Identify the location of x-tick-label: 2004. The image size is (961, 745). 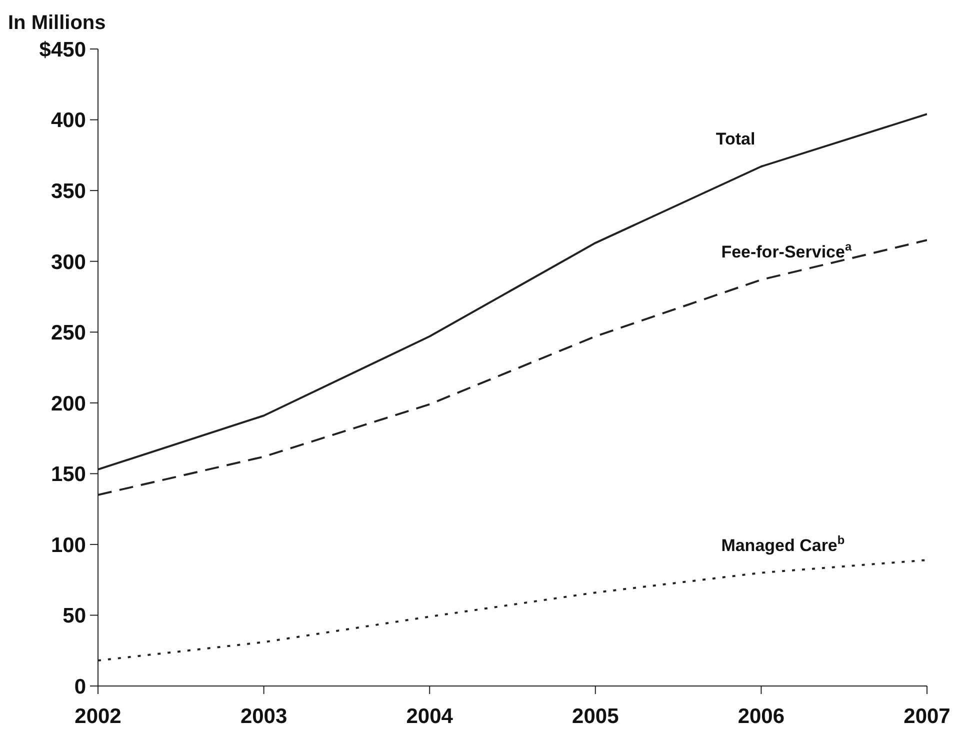
(430, 716).